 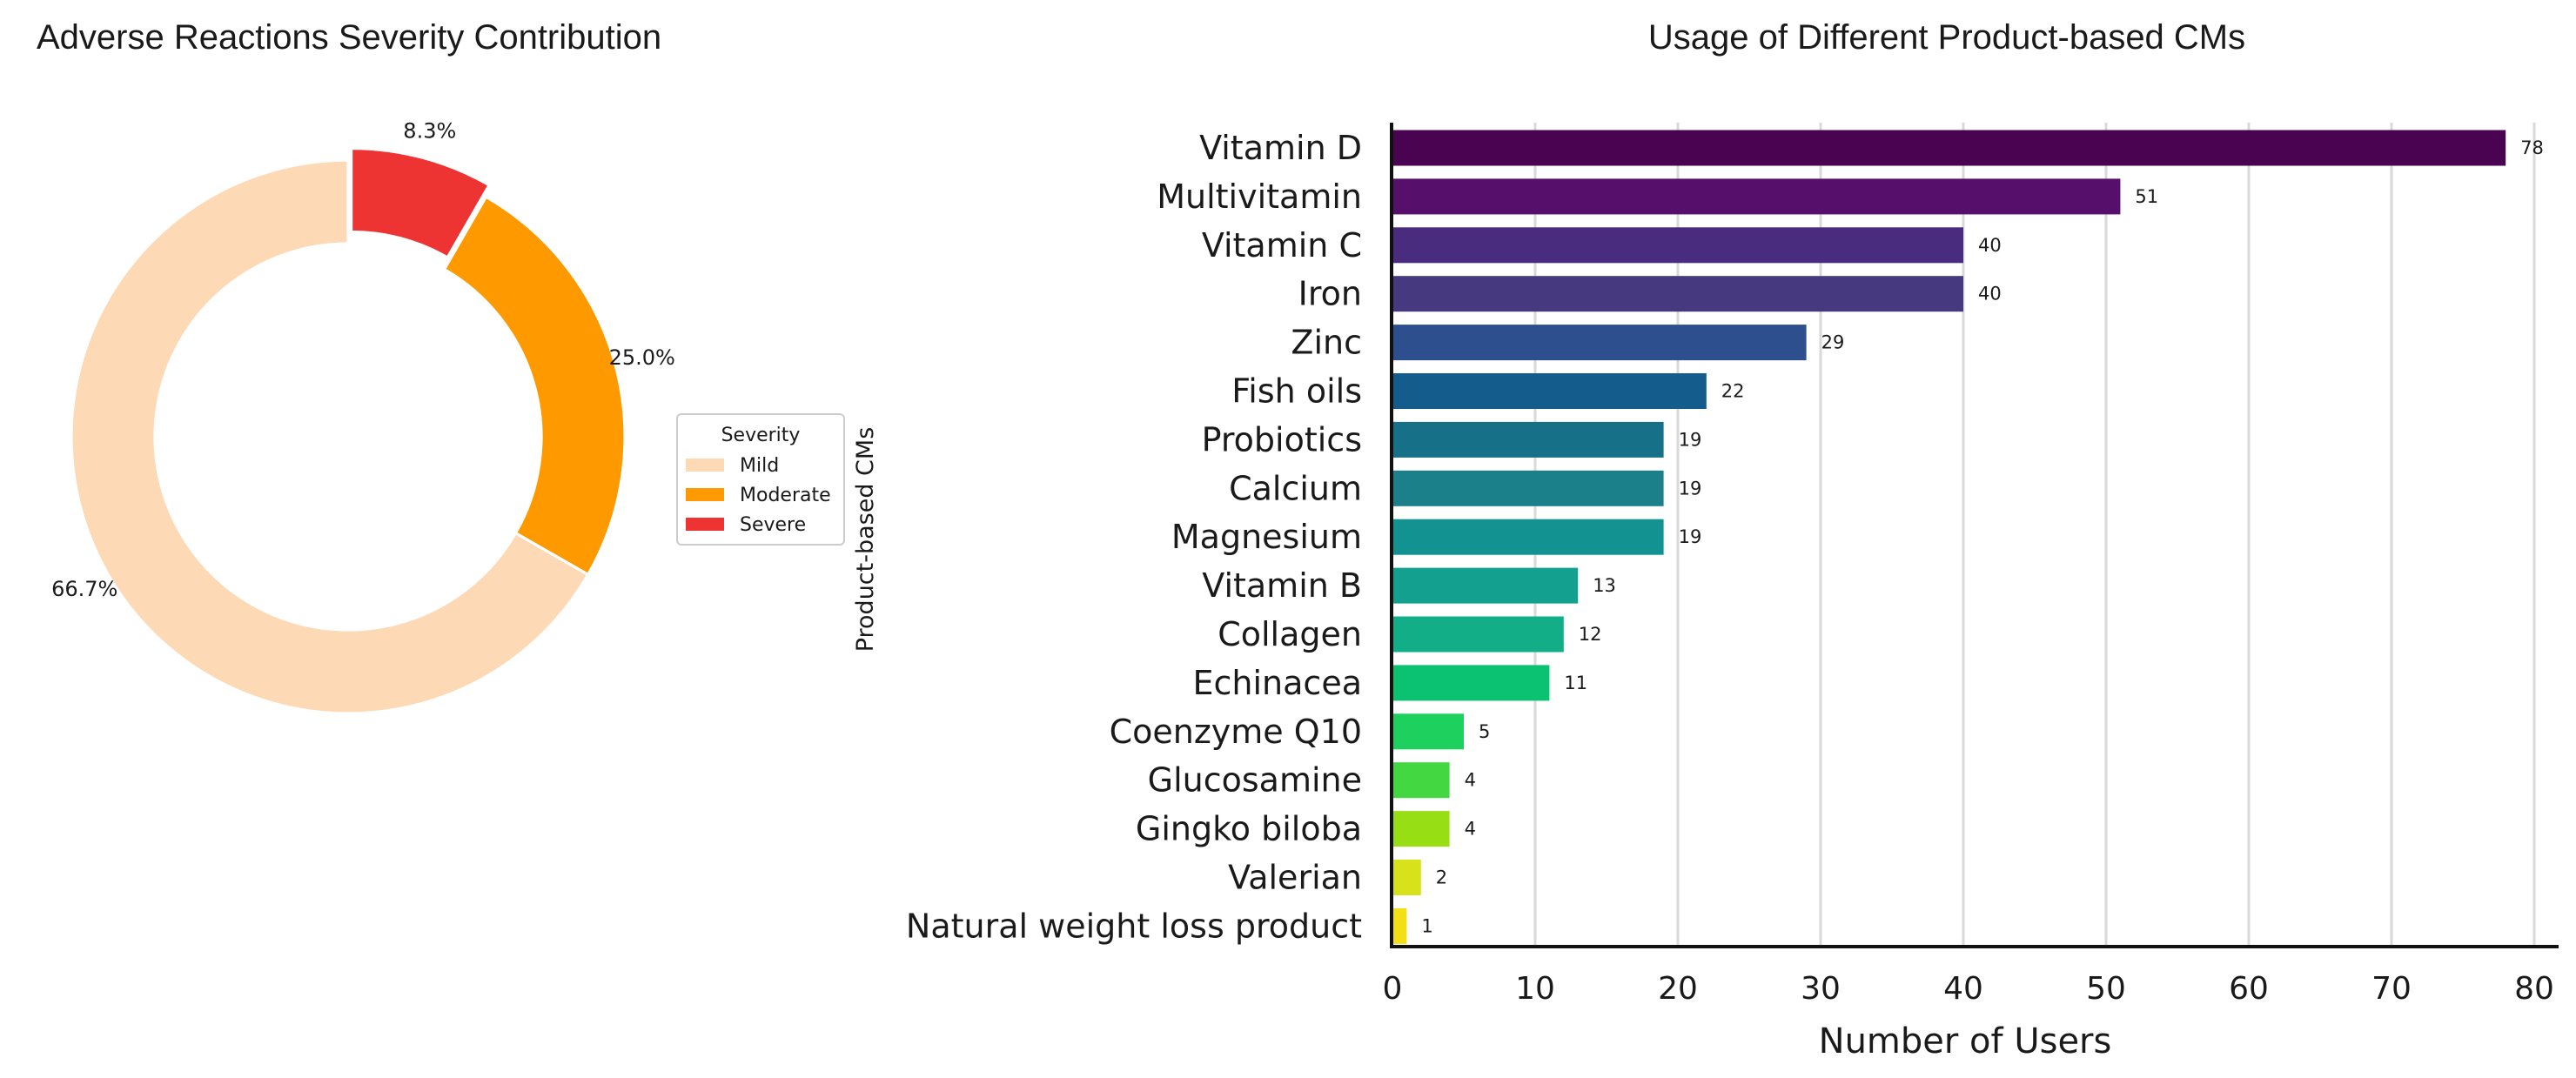 What do you see at coordinates (1255, 780) in the screenshot?
I see `category-label-glucosamine: Glucosamine` at bounding box center [1255, 780].